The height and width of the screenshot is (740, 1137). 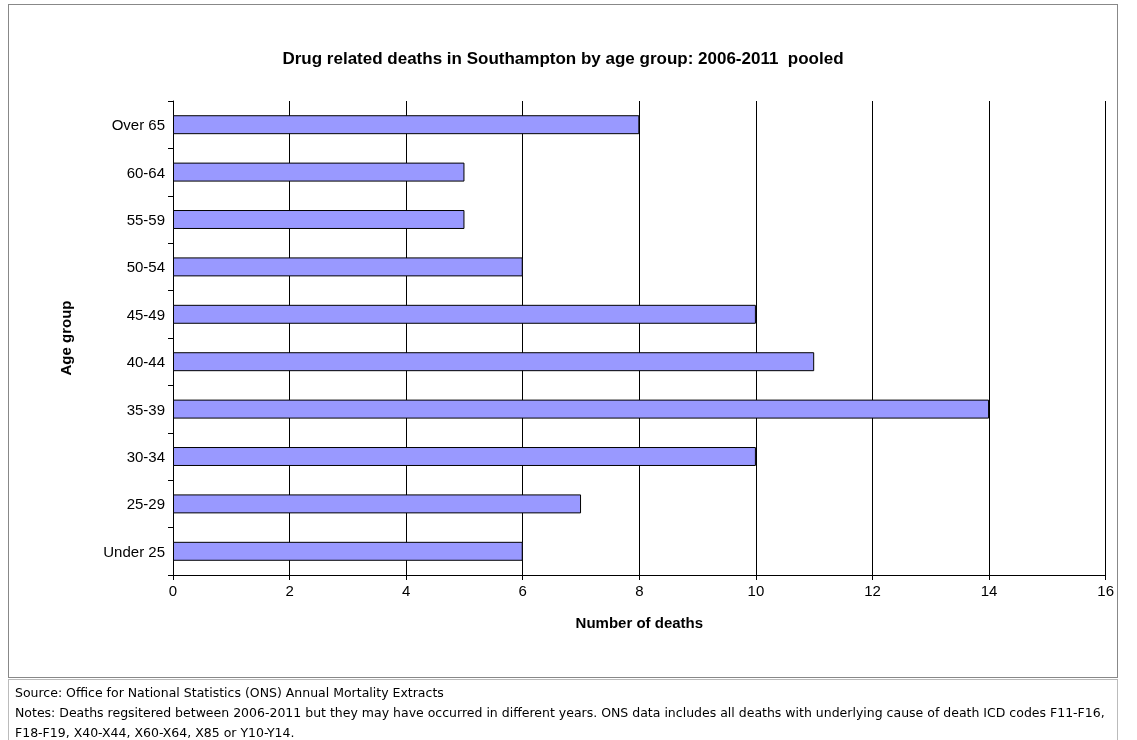 What do you see at coordinates (756, 590) in the screenshot?
I see `x-tick-label: 10` at bounding box center [756, 590].